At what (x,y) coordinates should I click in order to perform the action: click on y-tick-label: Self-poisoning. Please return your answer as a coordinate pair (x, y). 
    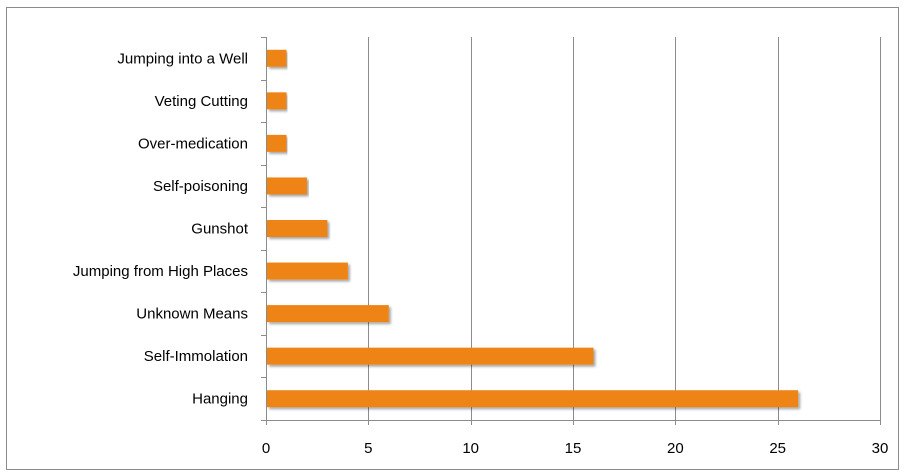
    Looking at the image, I should click on (200, 186).